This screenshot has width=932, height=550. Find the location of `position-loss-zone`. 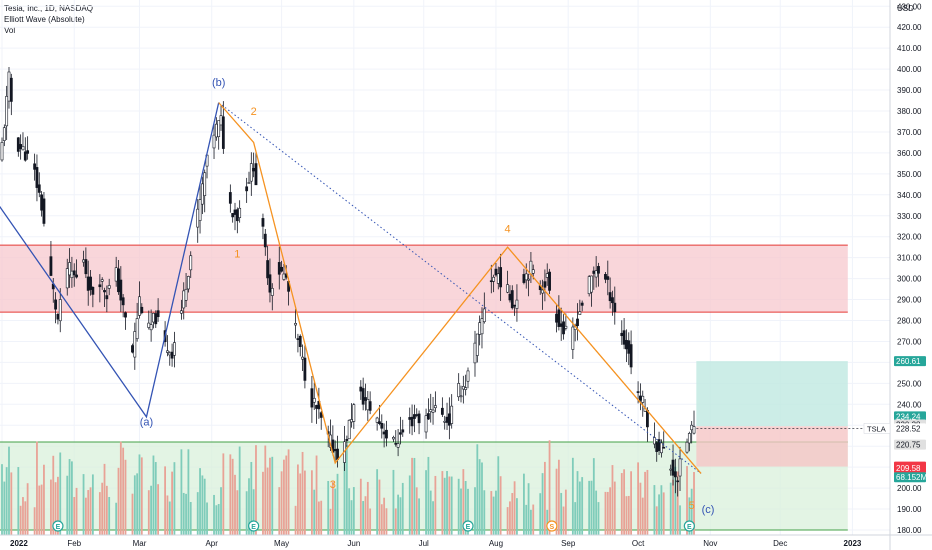

position-loss-zone is located at coordinates (772, 446).